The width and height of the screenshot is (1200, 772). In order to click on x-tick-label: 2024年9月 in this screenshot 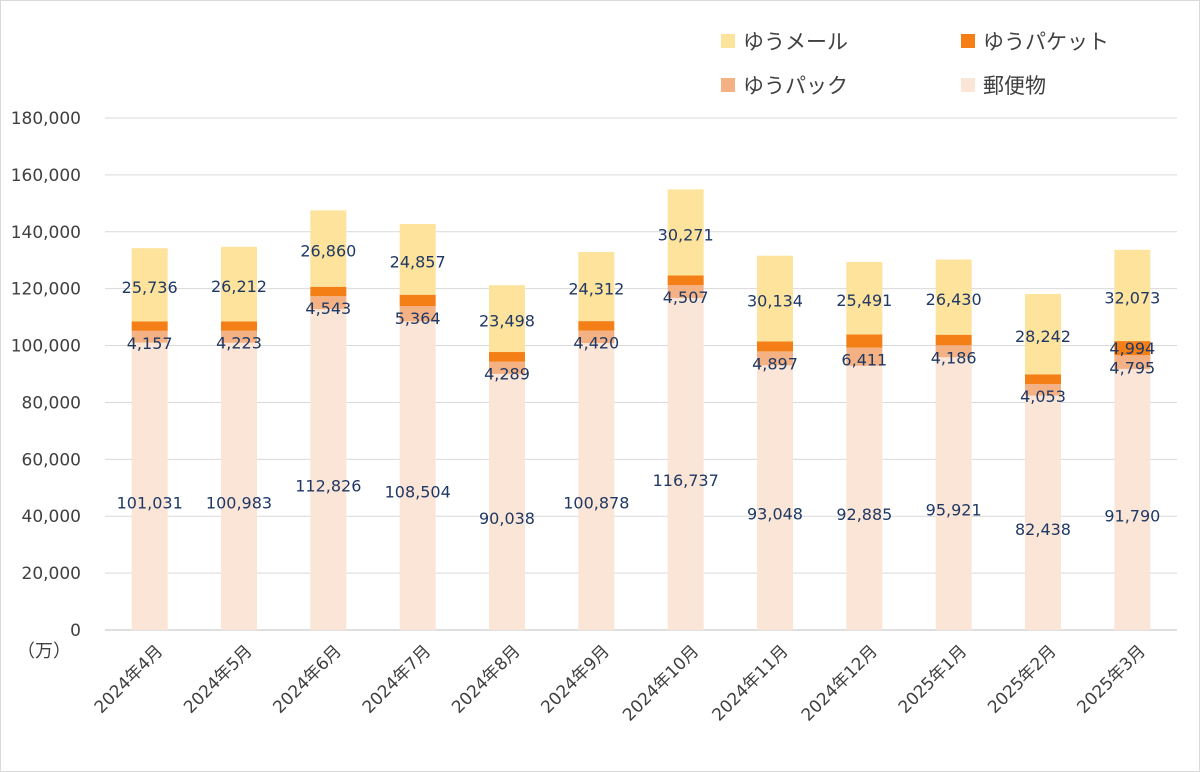, I will do `click(575, 679)`.